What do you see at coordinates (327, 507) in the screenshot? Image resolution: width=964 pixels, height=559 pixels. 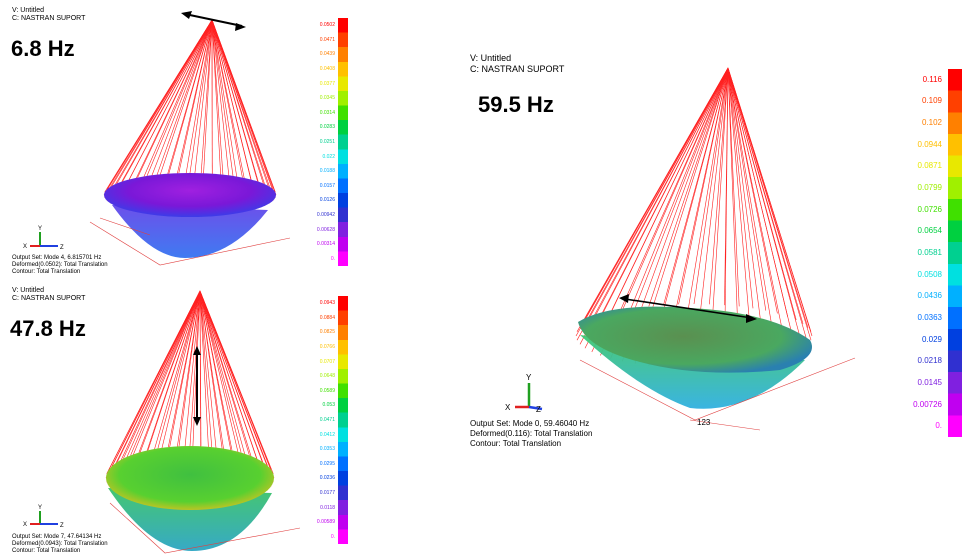 I see `legend-value: 0.0118` at bounding box center [327, 507].